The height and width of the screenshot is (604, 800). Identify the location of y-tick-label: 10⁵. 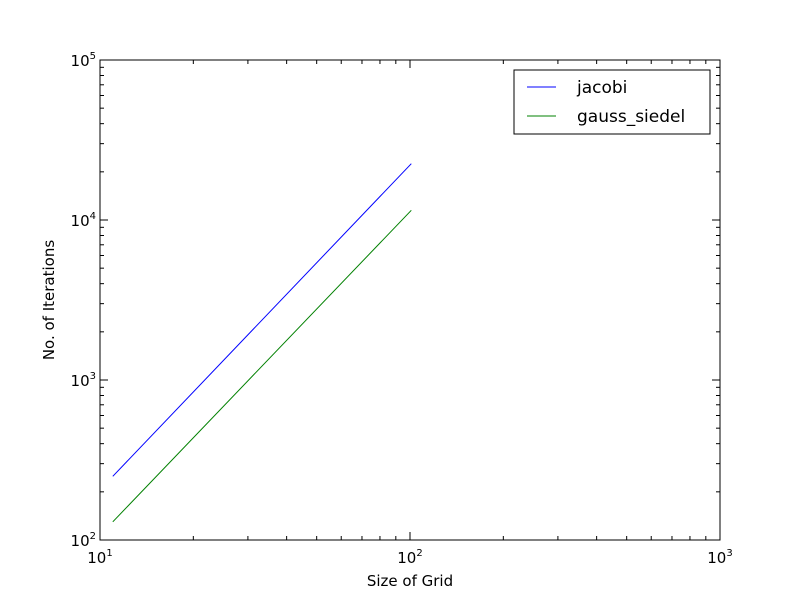
(83, 60).